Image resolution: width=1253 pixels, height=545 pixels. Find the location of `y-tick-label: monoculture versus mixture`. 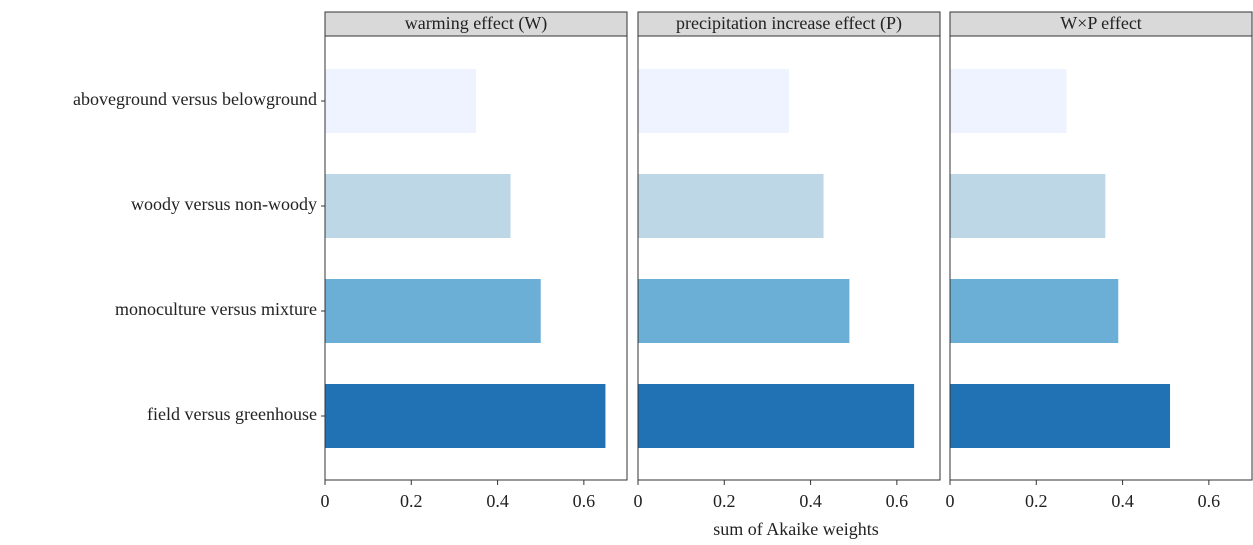

y-tick-label: monoculture versus mixture is located at coordinates (216, 309).